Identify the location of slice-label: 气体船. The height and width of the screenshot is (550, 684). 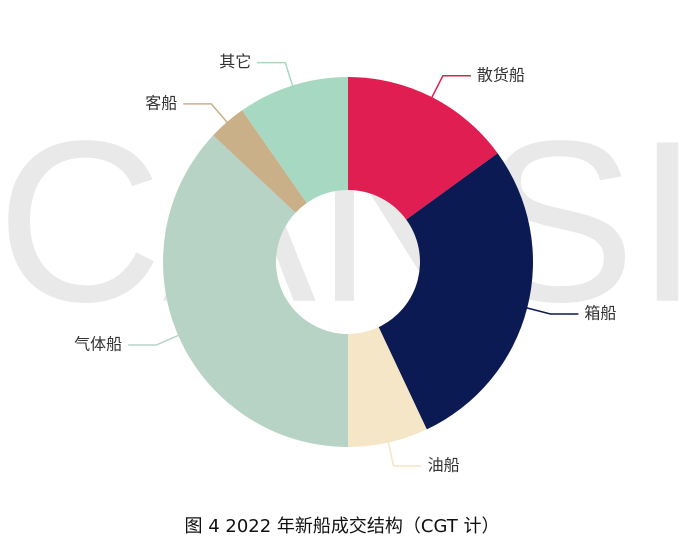
(98, 344).